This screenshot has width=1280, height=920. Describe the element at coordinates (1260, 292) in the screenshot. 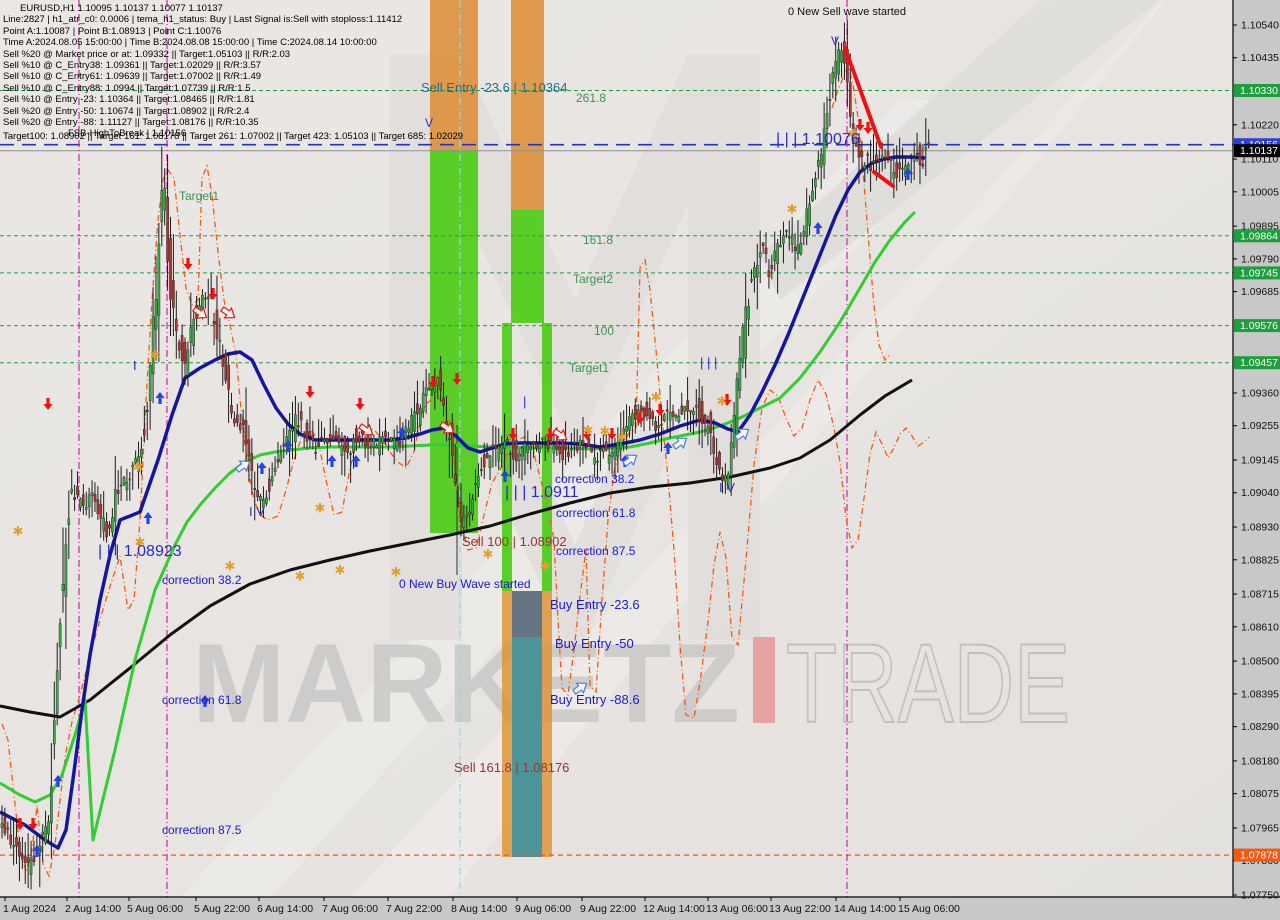

I see `price-tick-label: 1.09685` at that location.